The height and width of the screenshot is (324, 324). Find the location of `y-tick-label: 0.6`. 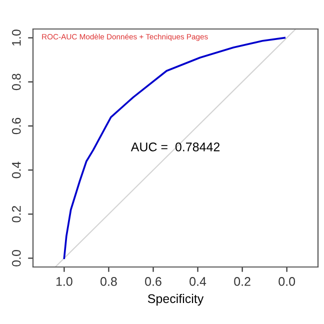

y-tick-label: 0.6 is located at coordinates (16, 126).